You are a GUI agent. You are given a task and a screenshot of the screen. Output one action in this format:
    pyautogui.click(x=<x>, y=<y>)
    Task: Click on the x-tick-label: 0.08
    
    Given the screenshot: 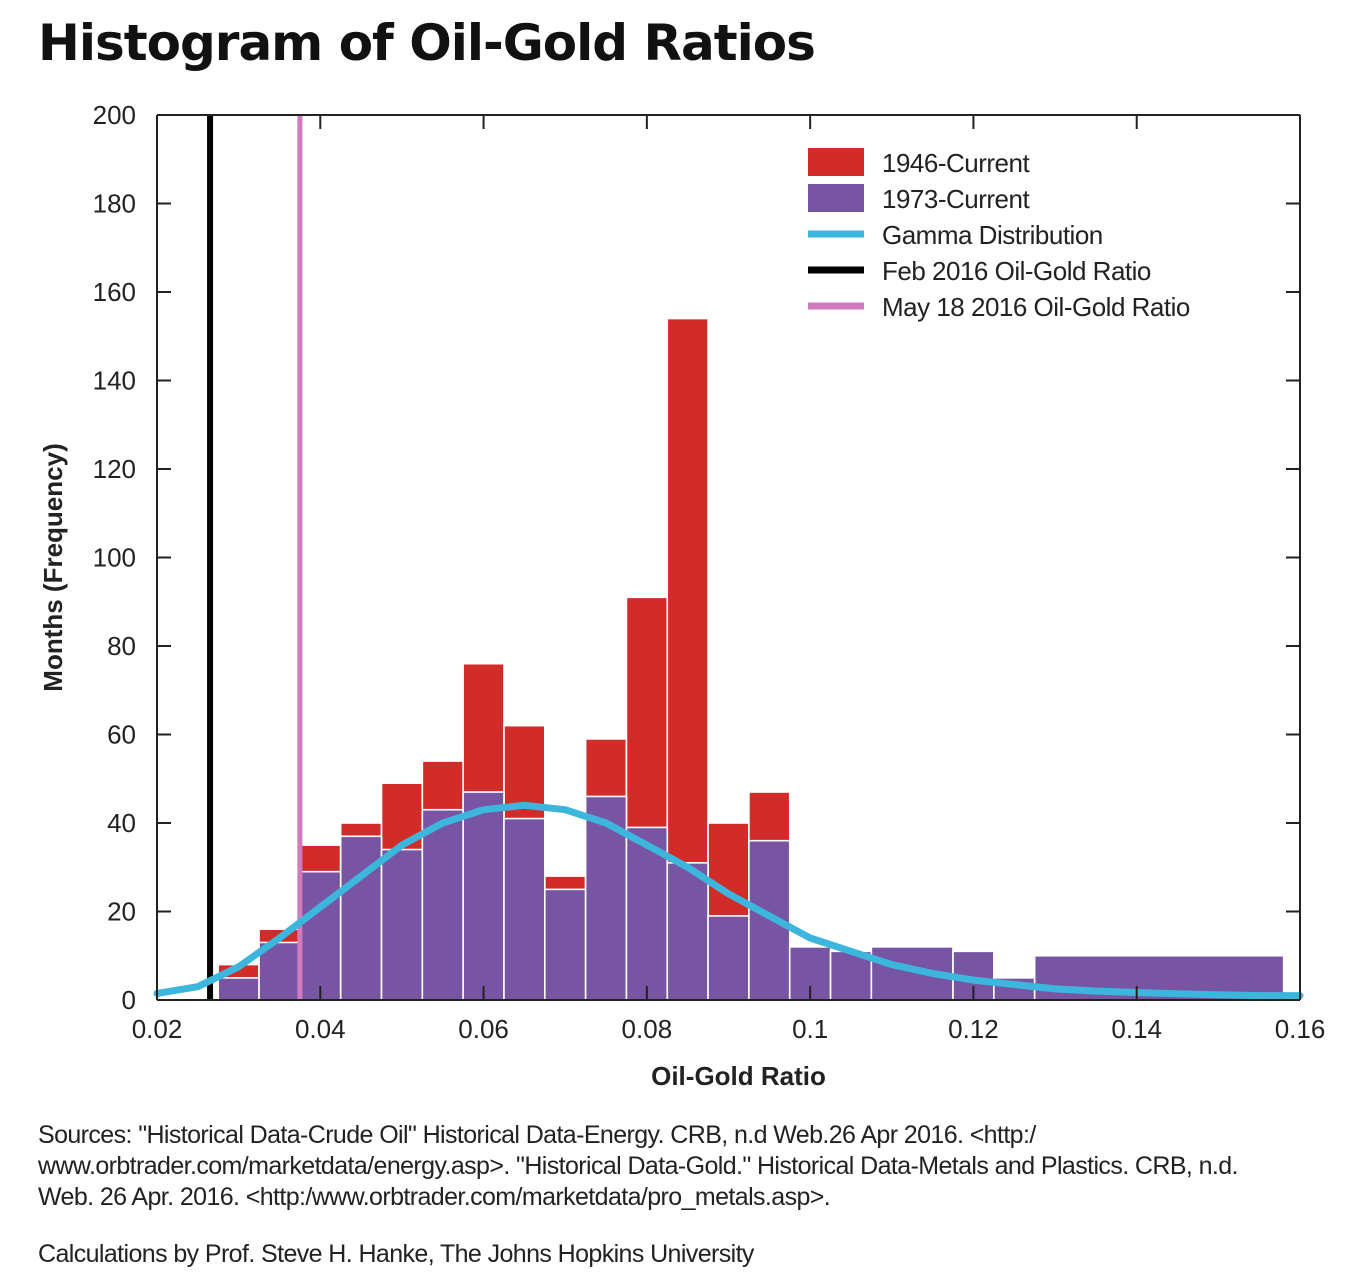 What is the action you would take?
    pyautogui.click(x=647, y=1029)
    